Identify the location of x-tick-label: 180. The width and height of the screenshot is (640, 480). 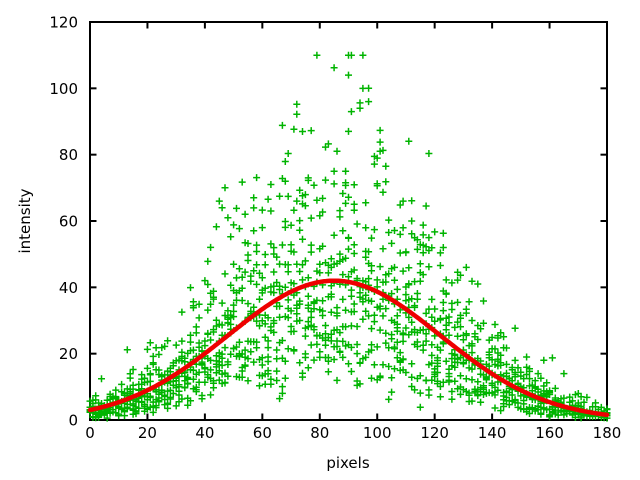
(607, 433).